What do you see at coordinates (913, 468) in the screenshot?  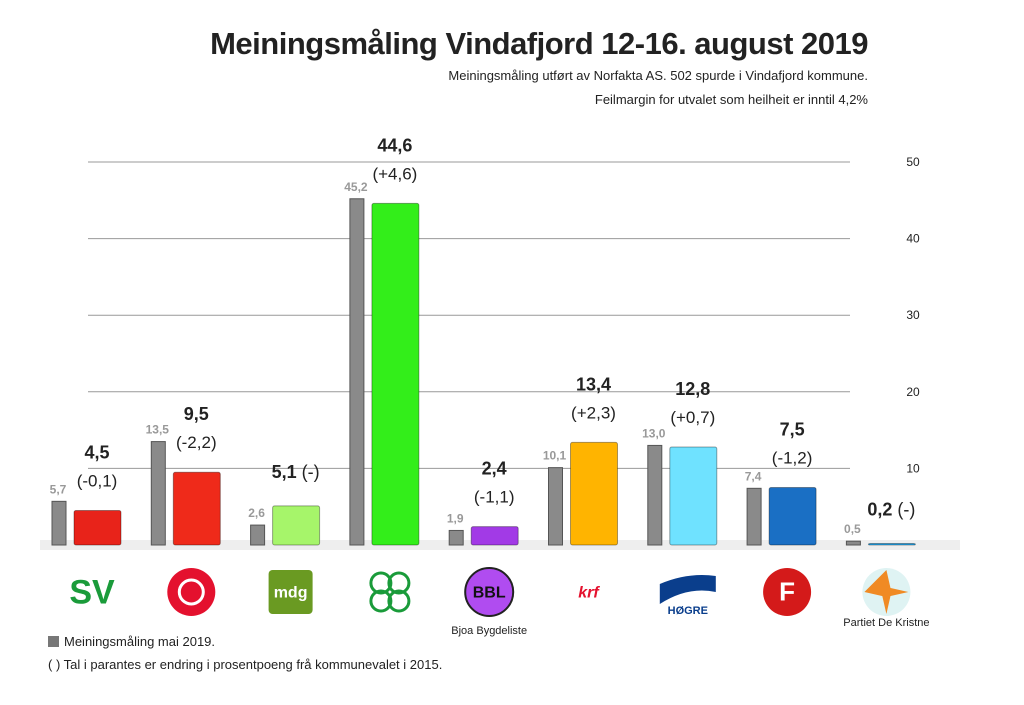 I see `y-tick-label: 10` at bounding box center [913, 468].